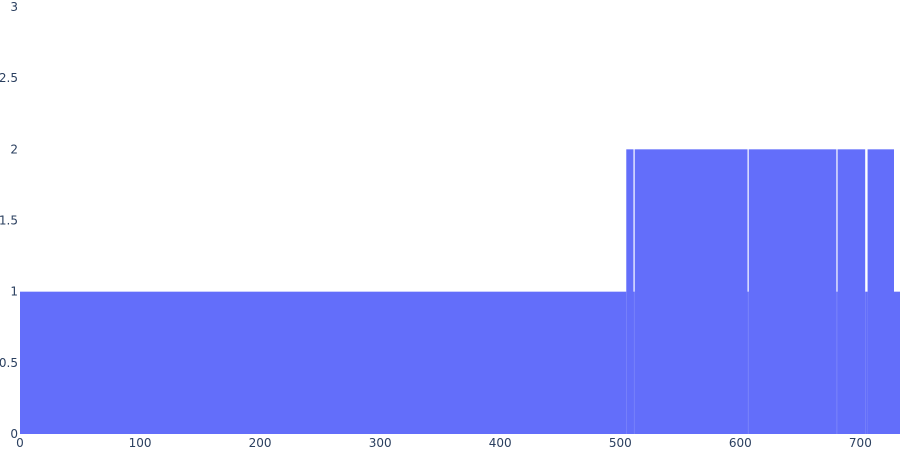 The width and height of the screenshot is (900, 450). Describe the element at coordinates (14, 434) in the screenshot. I see `y-tick-label-0: 0` at that location.